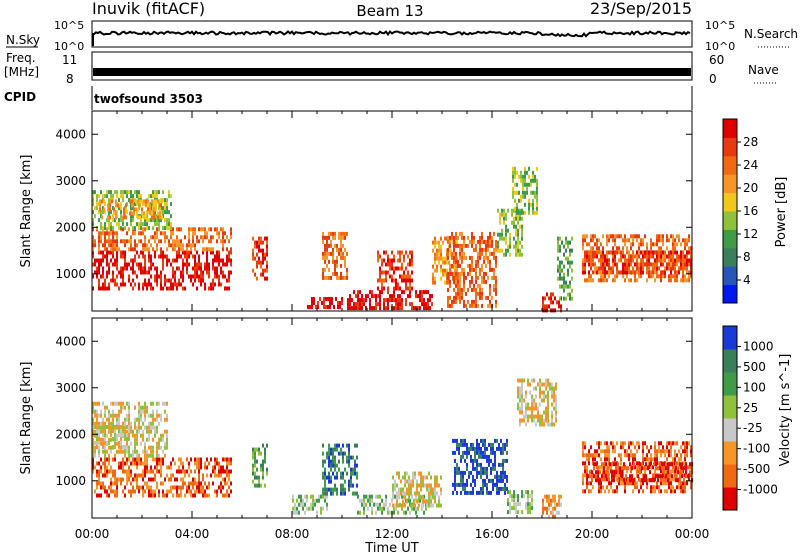 Image resolution: width=800 pixels, height=554 pixels. What do you see at coordinates (747, 280) in the screenshot?
I see `colorbar-tick-label: 4` at bounding box center [747, 280].